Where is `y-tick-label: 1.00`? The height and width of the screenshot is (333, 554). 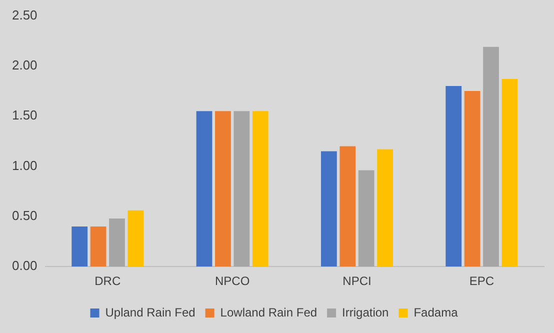 y-tick-label: 1.00 is located at coordinates (25, 165).